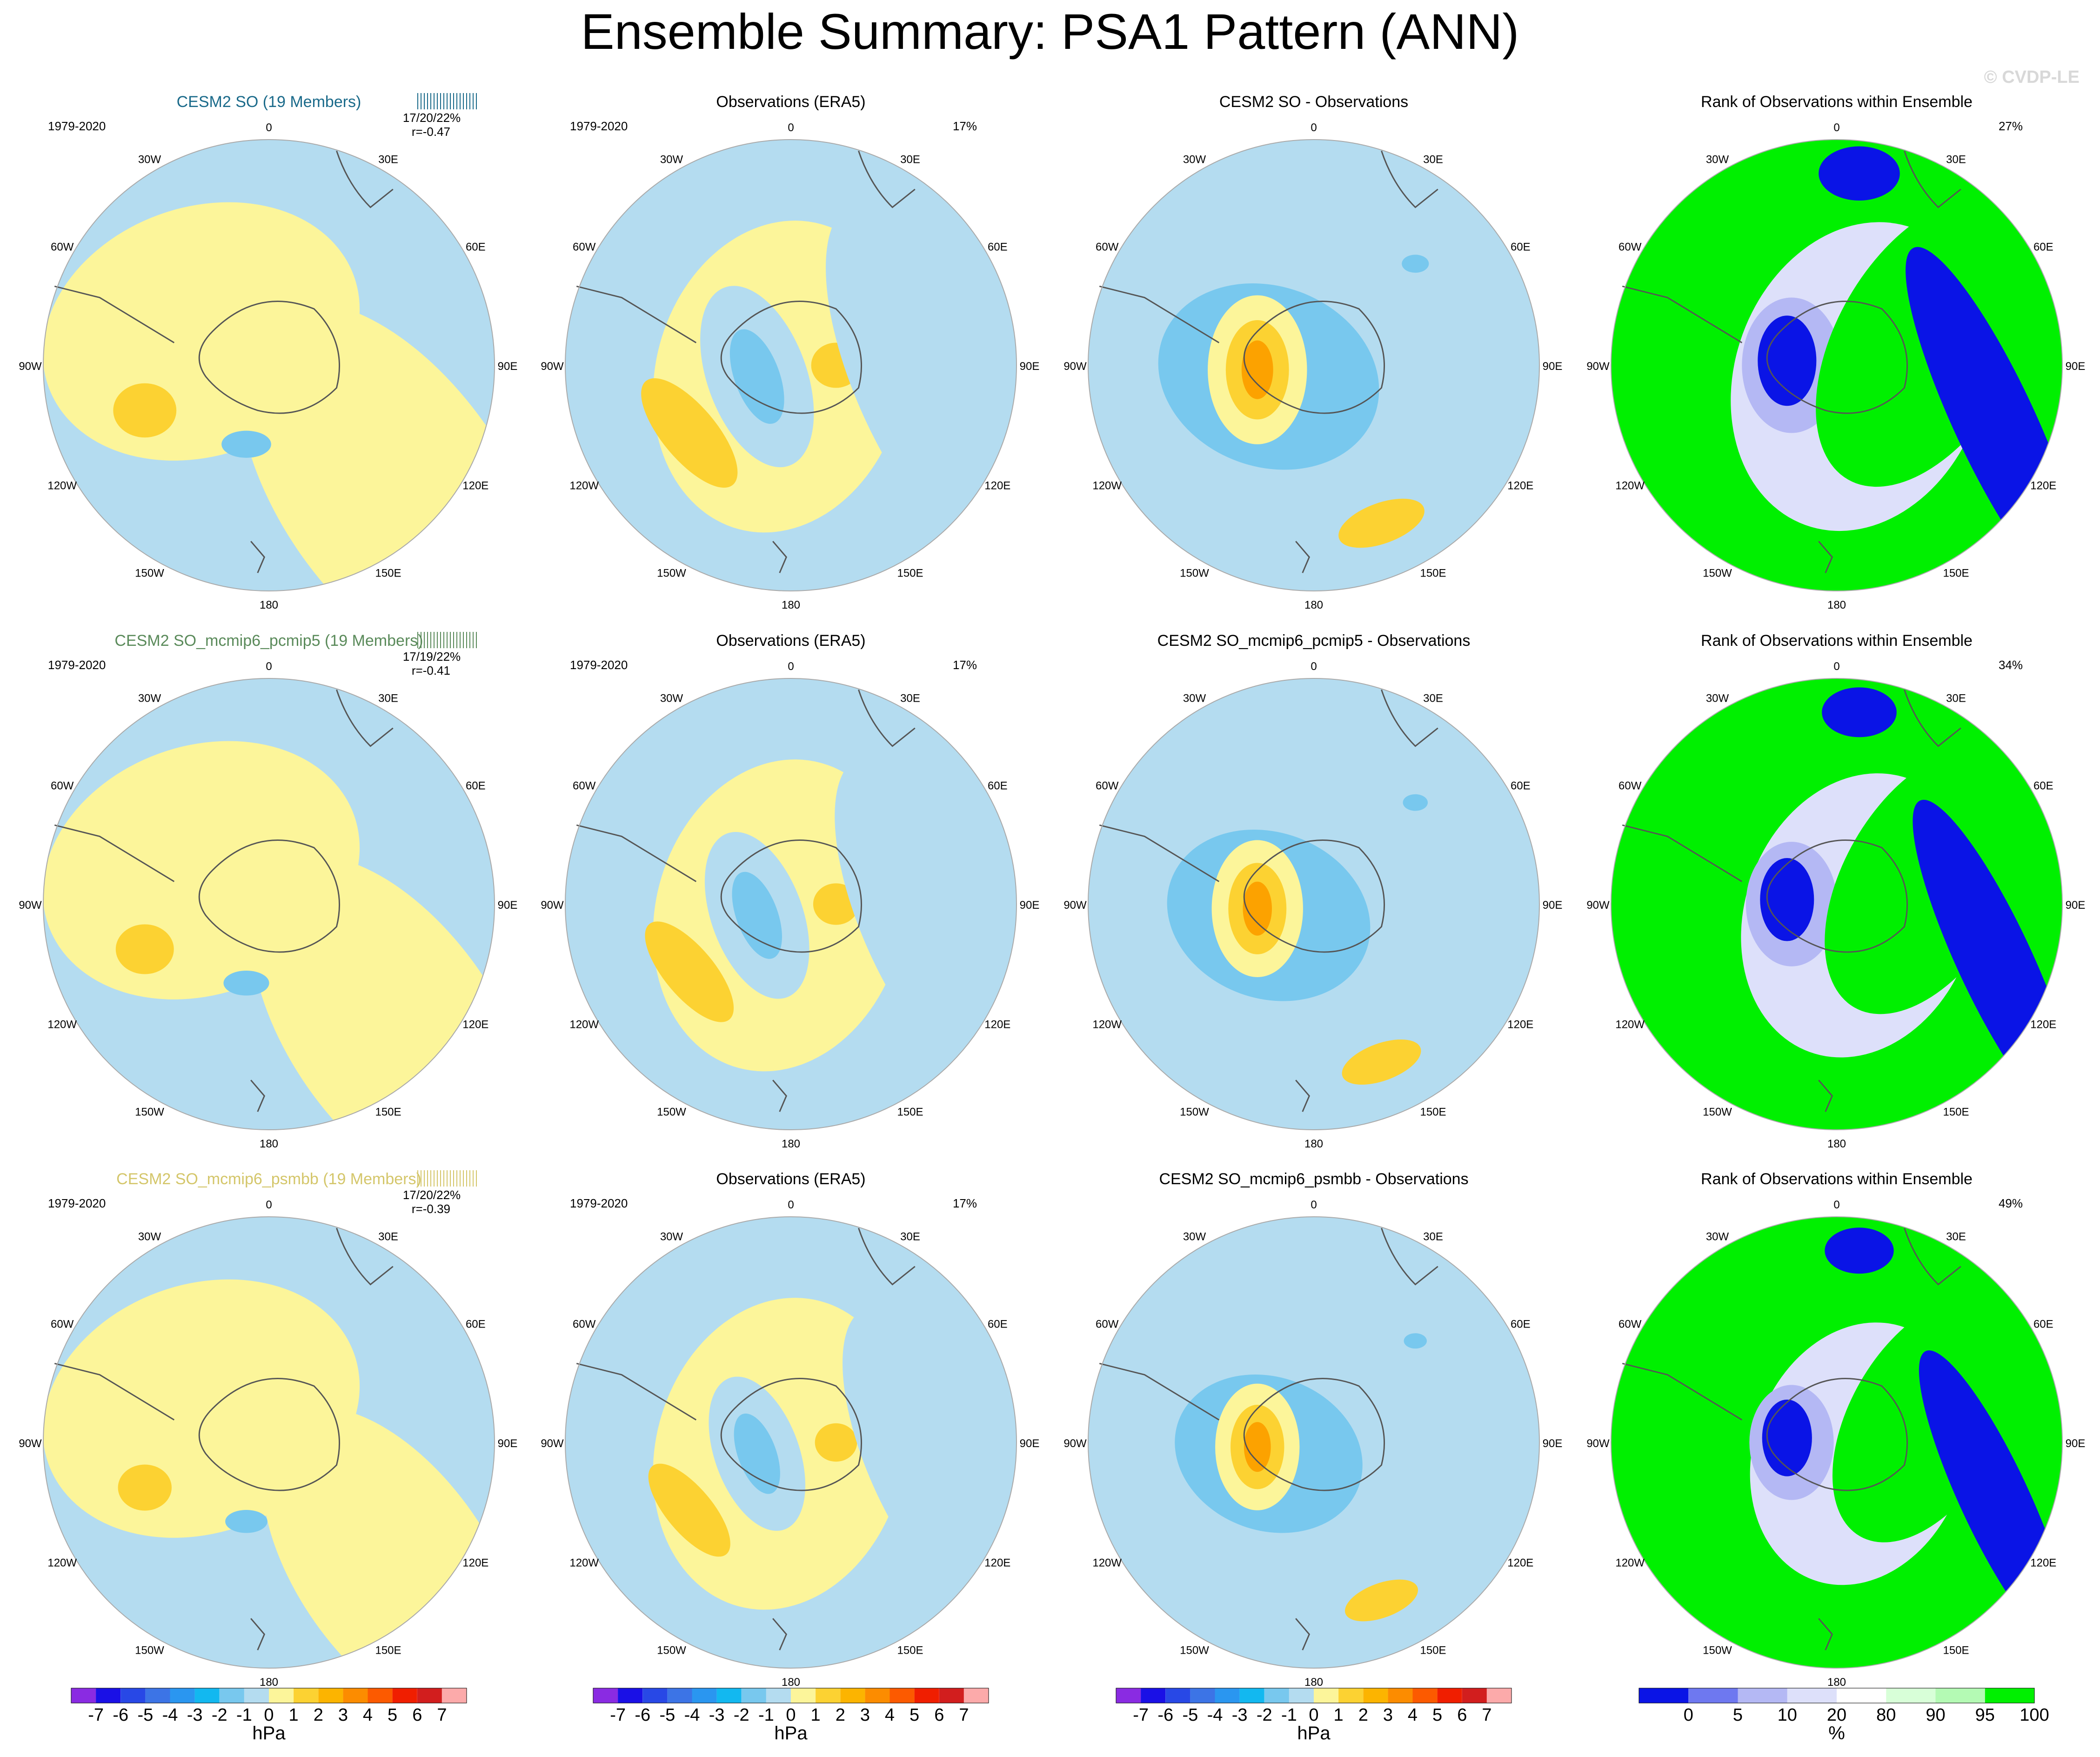 This screenshot has height=1757, width=2100. I want to click on colorbar-1: -7 -6 -5 -4 -3 -2 -1 0 1 2 3 4 5 6 7 hPa, so click(269, 1716).